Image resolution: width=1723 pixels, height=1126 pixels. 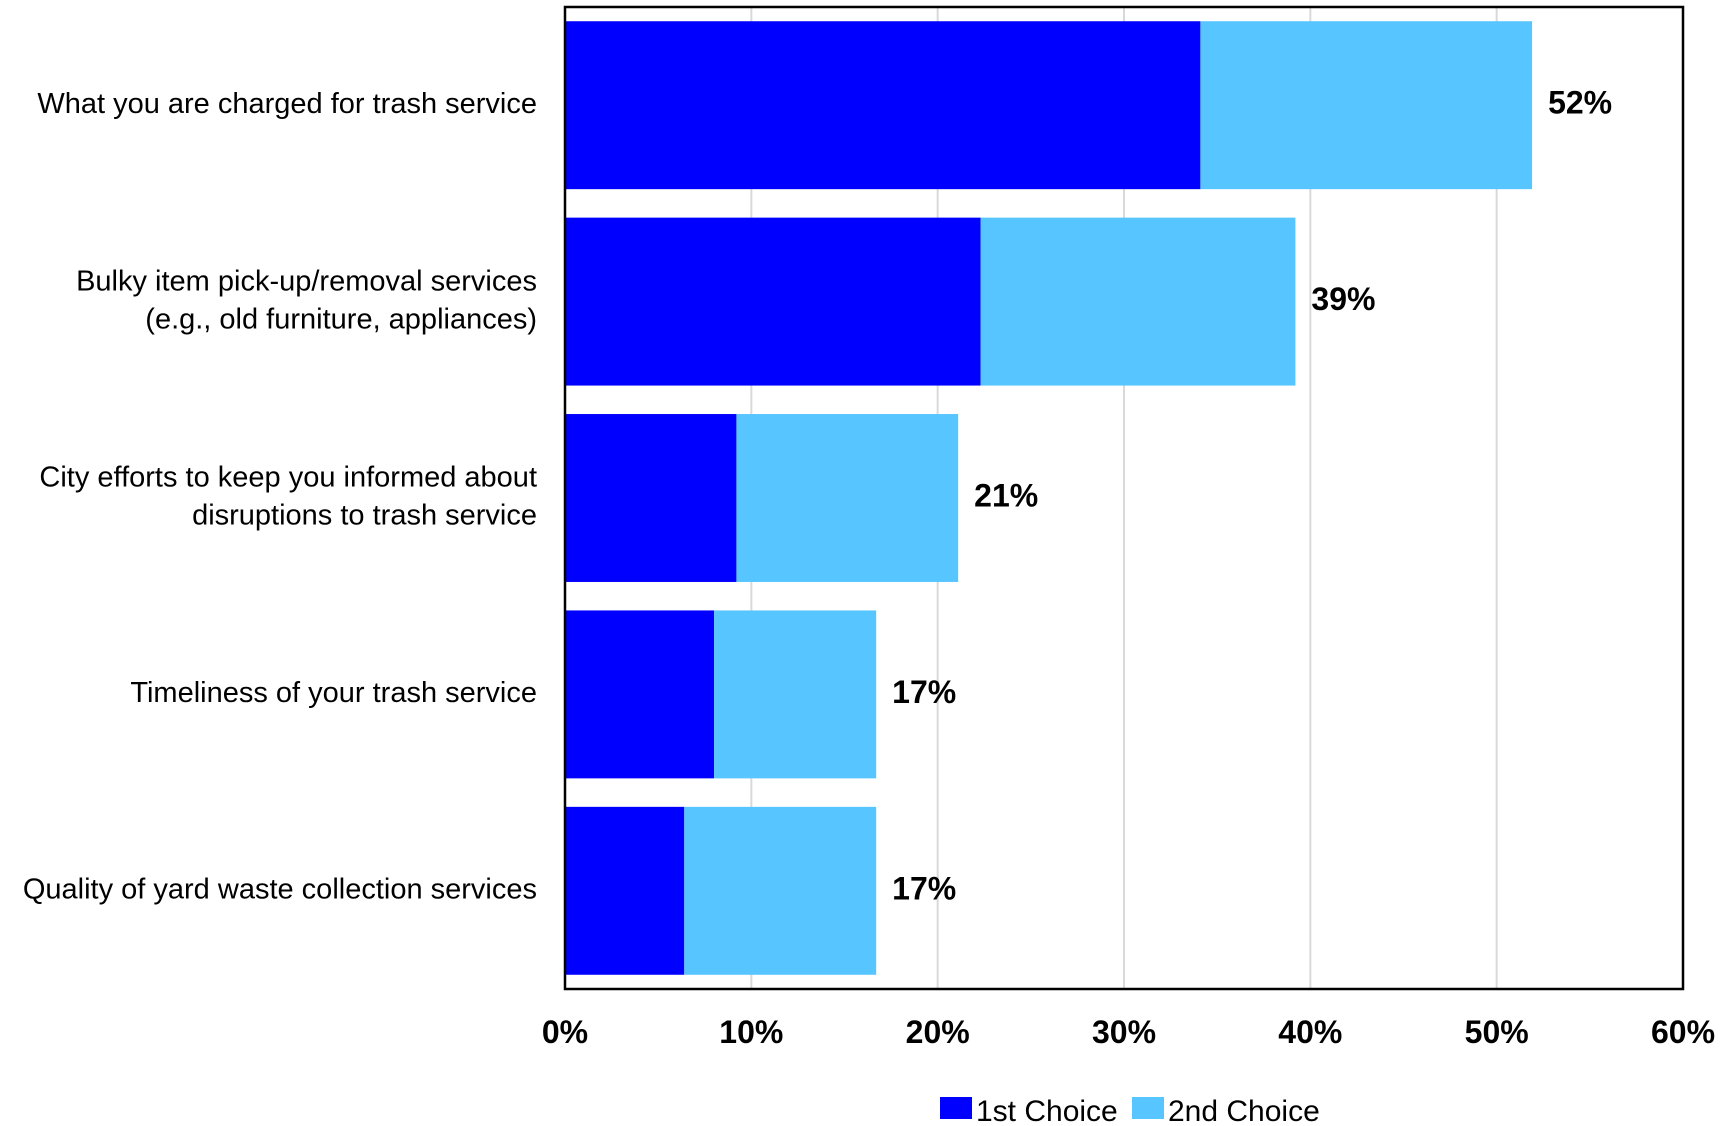 What do you see at coordinates (751, 1032) in the screenshot?
I see `x-tick-label-1: 10%` at bounding box center [751, 1032].